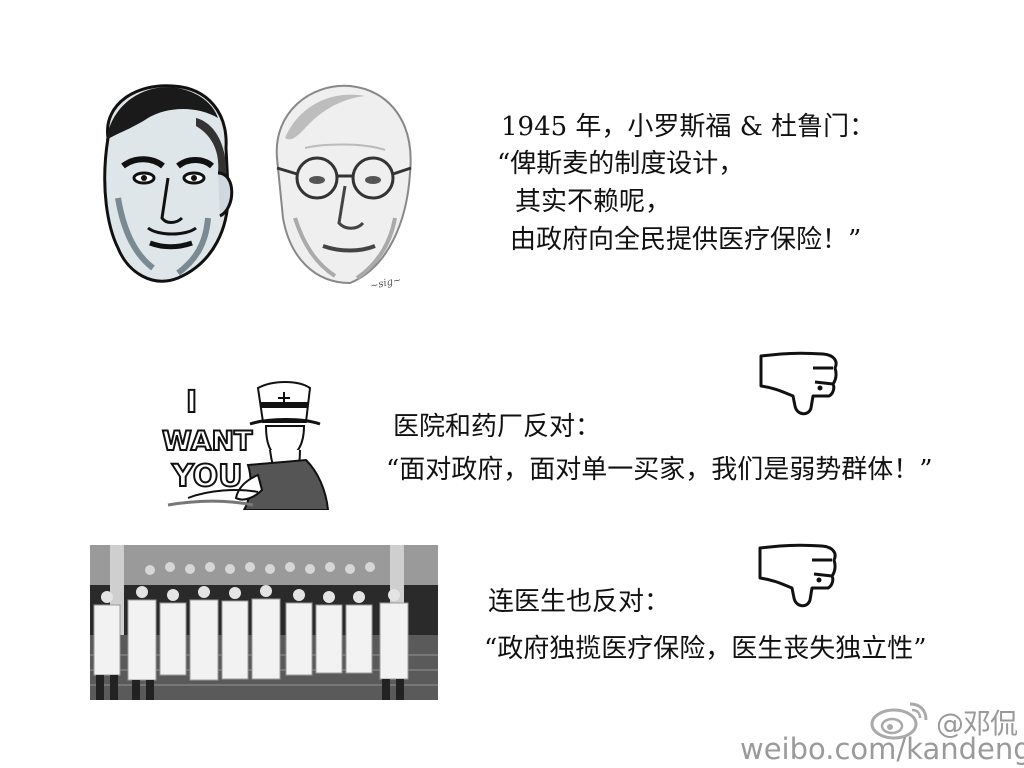 Image resolution: width=1024 pixels, height=768 pixels. What do you see at coordinates (977, 723) in the screenshot?
I see `watermark-handle: @邓侃` at bounding box center [977, 723].